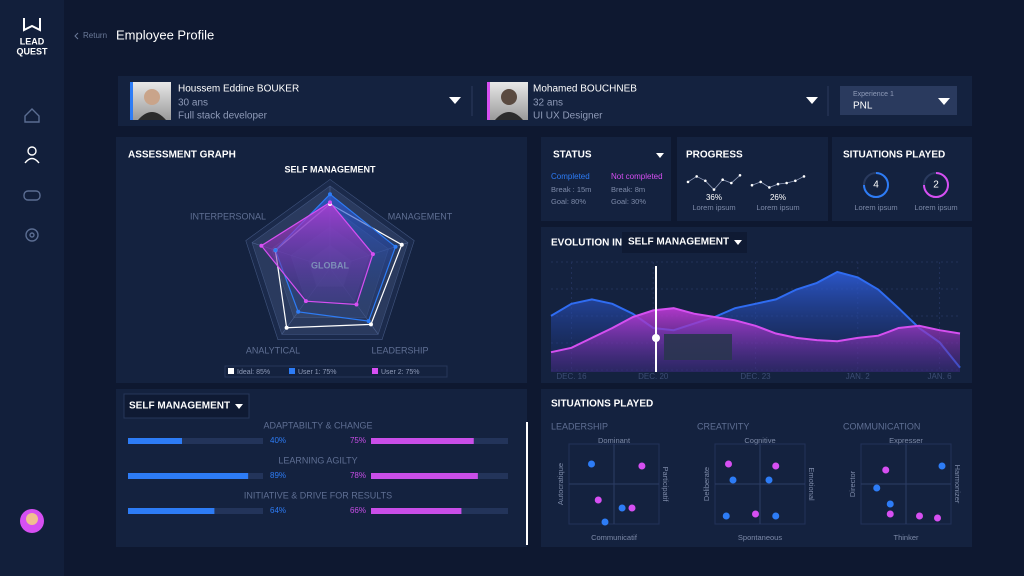  Describe the element at coordinates (637, 176) in the screenshot. I see `status-label: Not completed` at that location.